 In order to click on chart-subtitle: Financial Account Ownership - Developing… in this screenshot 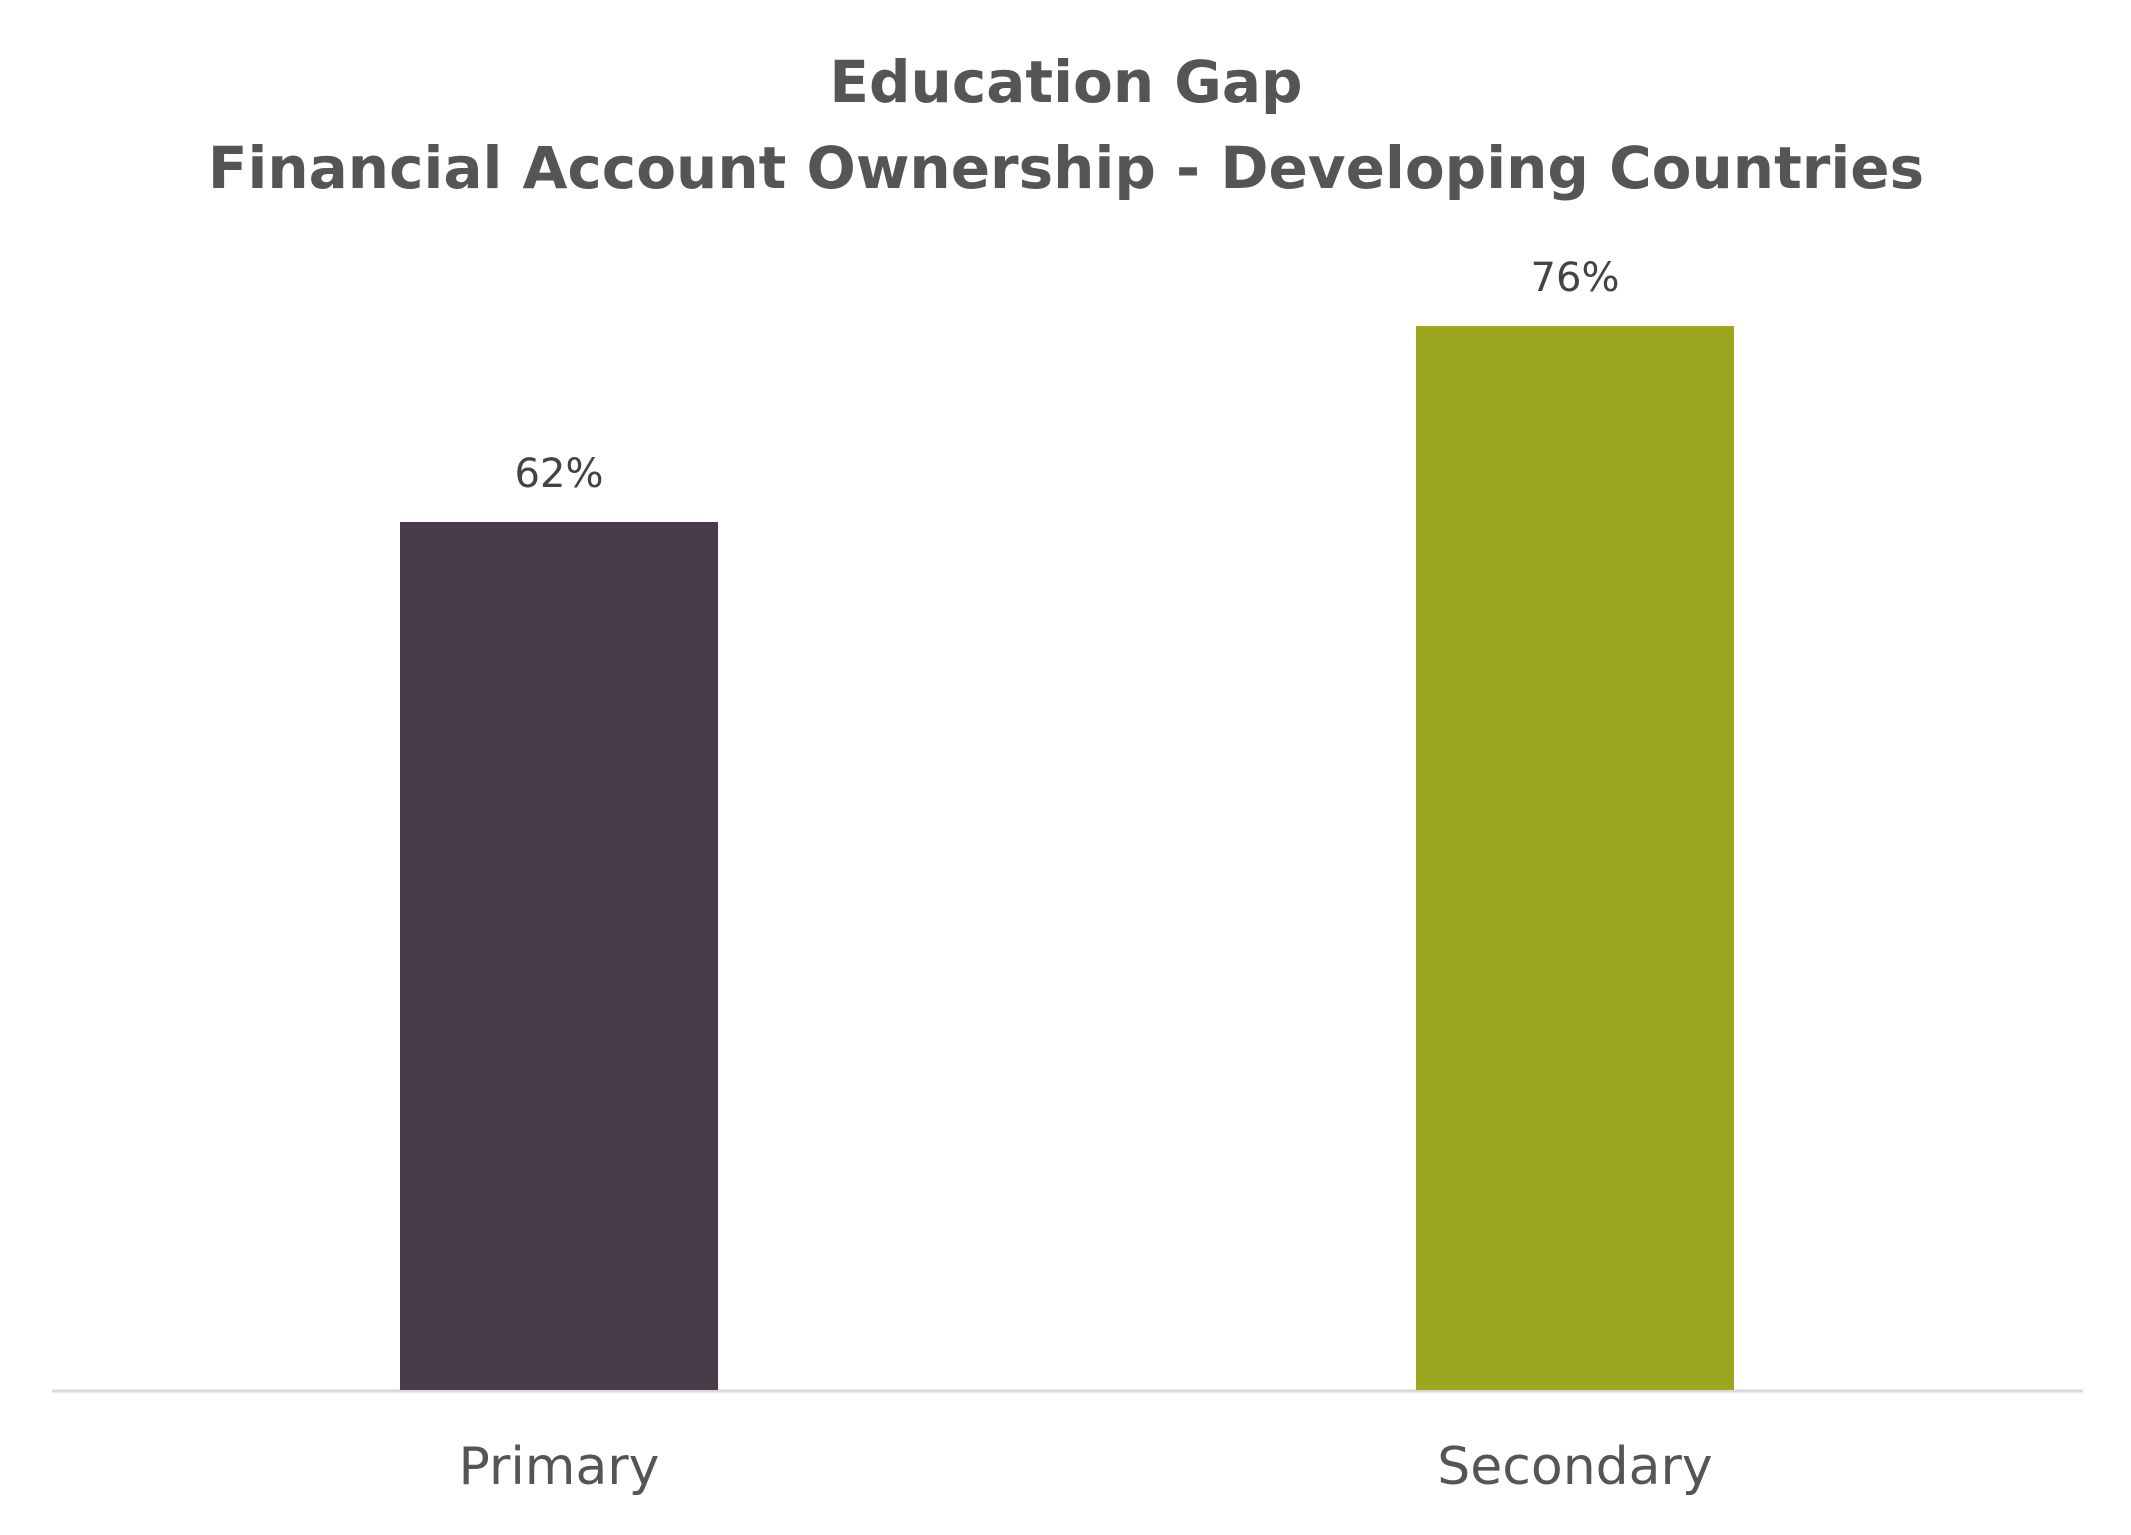, I will do `click(1066, 168)`.